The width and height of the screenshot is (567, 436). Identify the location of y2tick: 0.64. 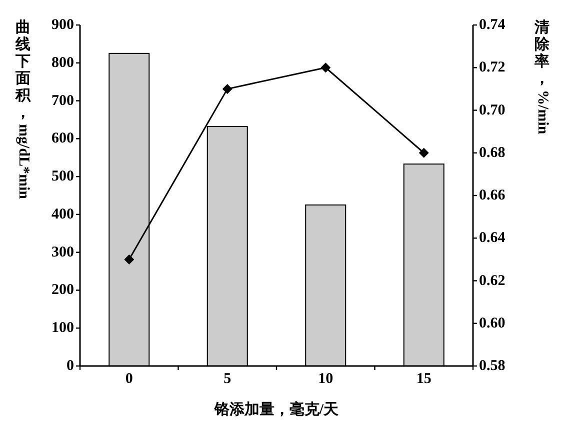
(492, 238).